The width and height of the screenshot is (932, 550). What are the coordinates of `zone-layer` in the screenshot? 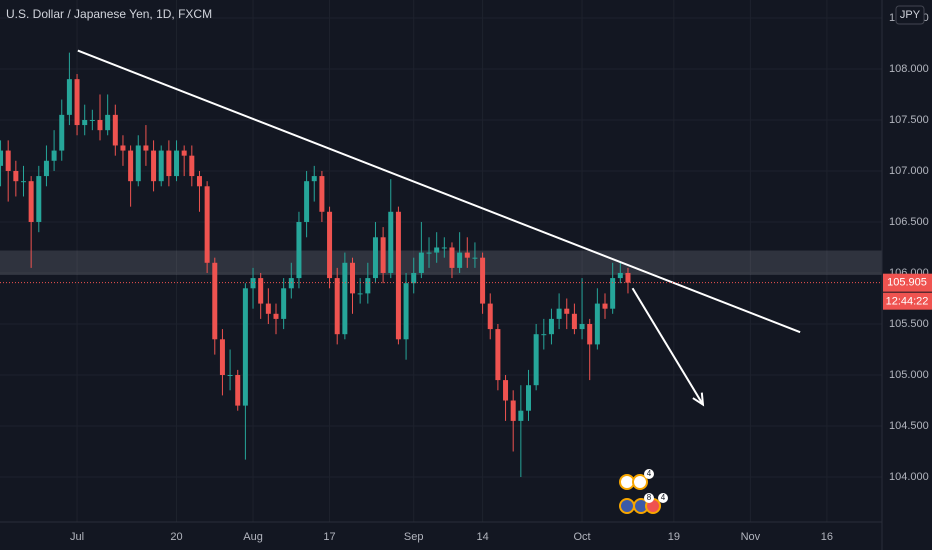 It's located at (441, 263).